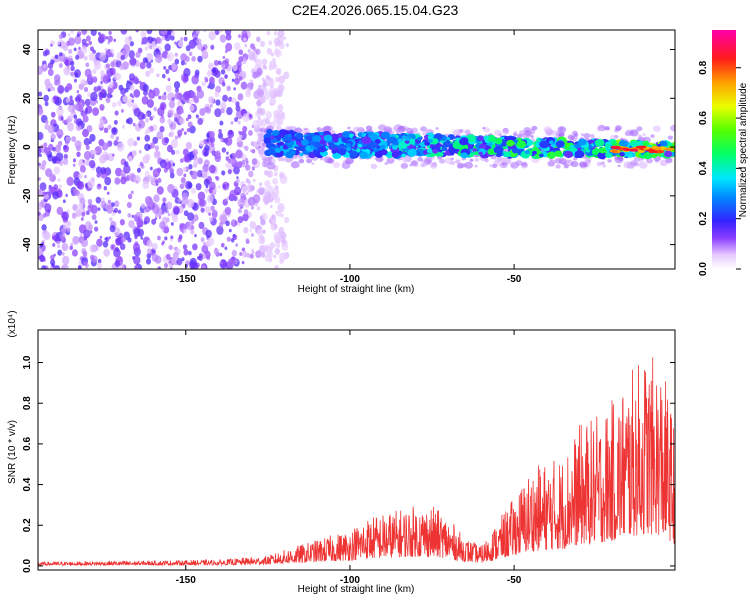 The width and height of the screenshot is (750, 600). What do you see at coordinates (350, 279) in the screenshot?
I see `x-tick-label: -100` at bounding box center [350, 279].